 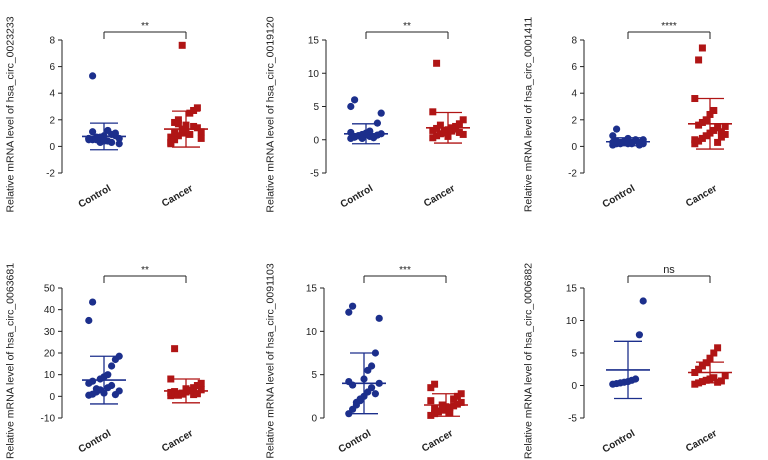 What do you see at coordinates (529, 361) in the screenshot?
I see `y-axis-title: Relative mRNA level of hsa_circ_0006882` at bounding box center [529, 361].